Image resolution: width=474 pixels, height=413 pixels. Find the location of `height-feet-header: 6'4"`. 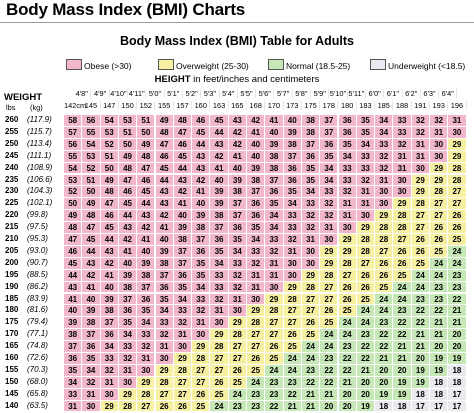

height-feet-header: 6'4" is located at coordinates (448, 93).